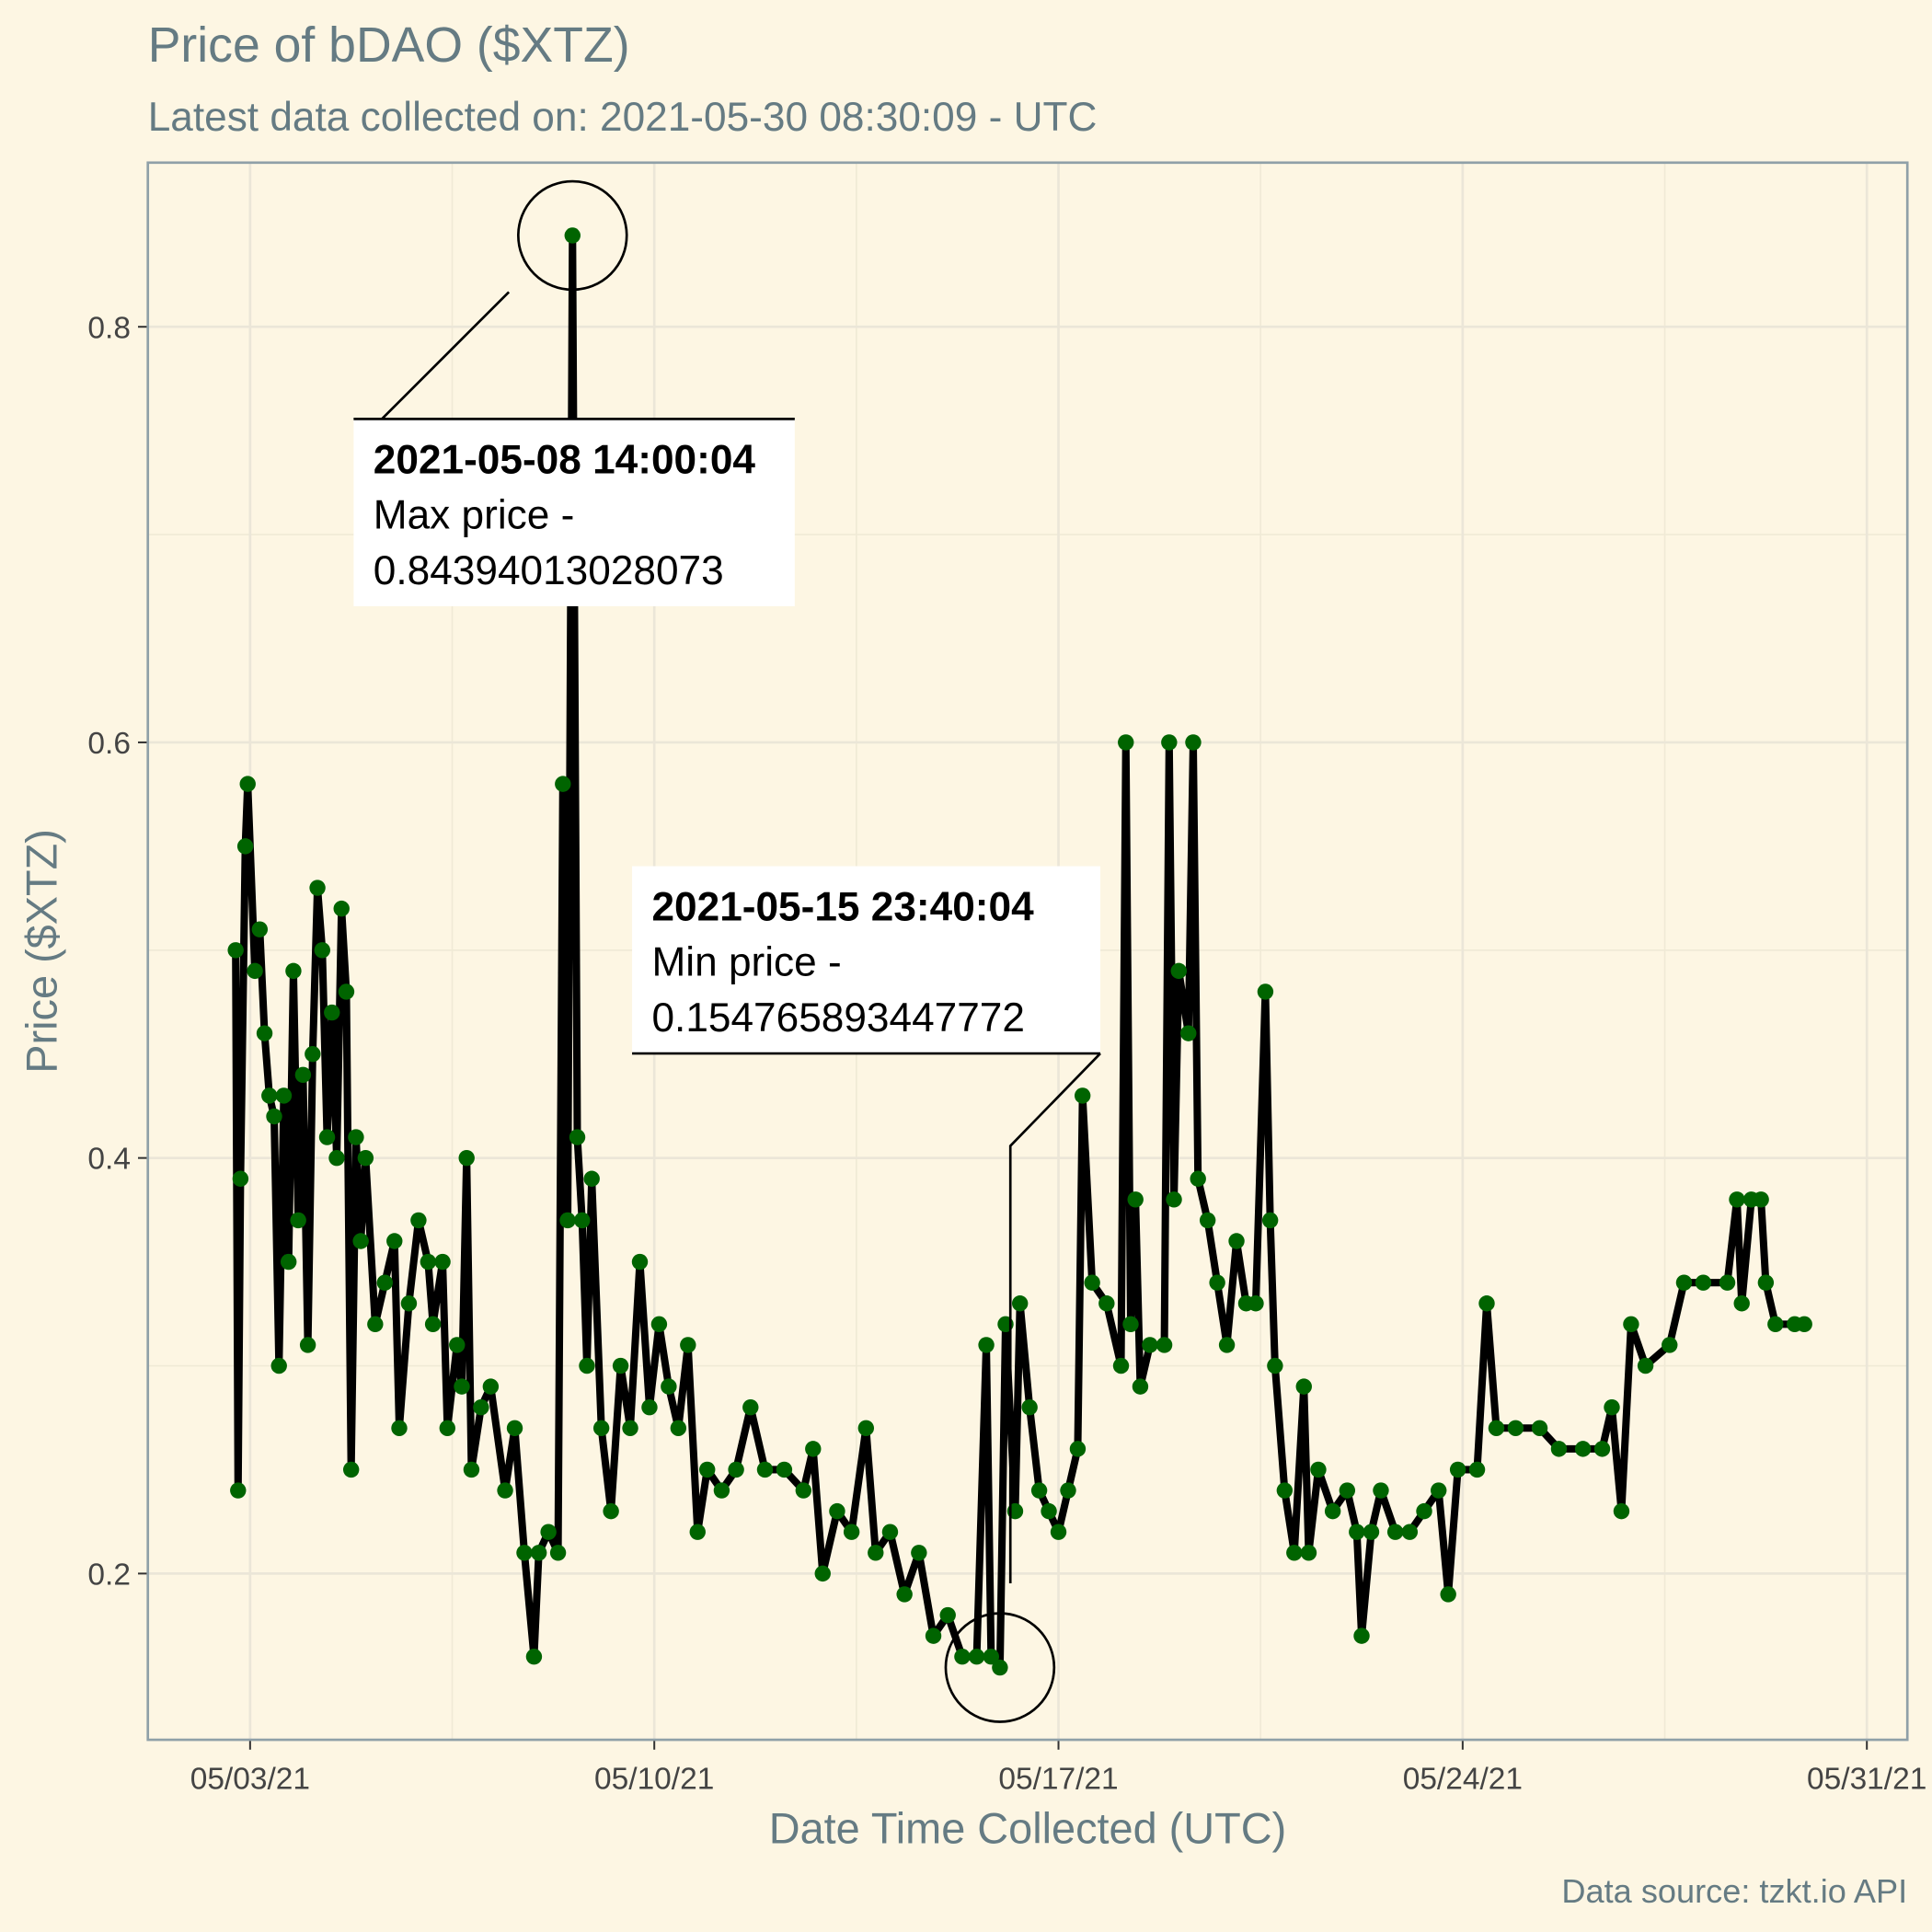 The width and height of the screenshot is (1932, 1932). I want to click on x-tick-label: 05/24/21, so click(1463, 1780).